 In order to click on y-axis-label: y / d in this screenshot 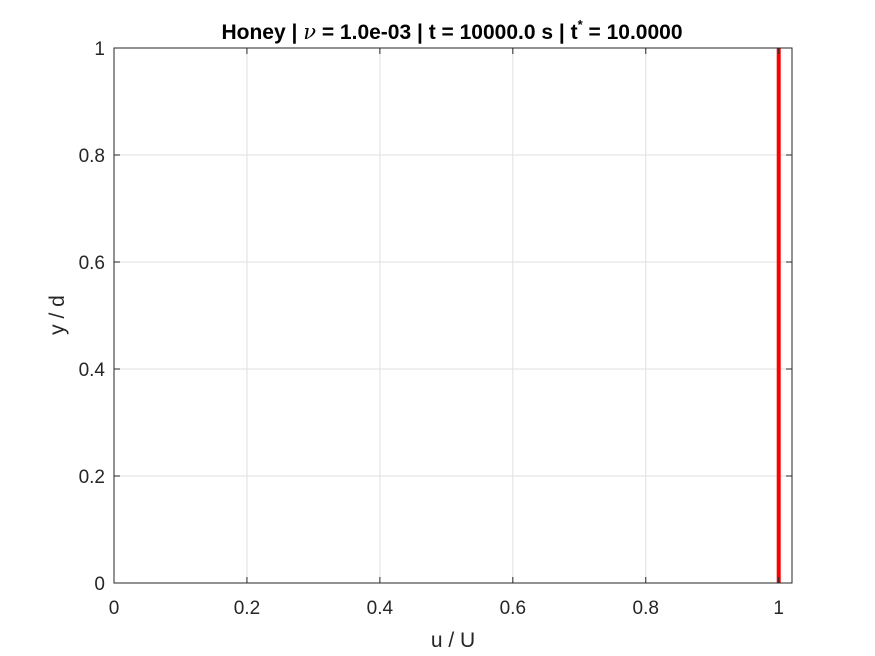, I will do `click(57, 315)`.